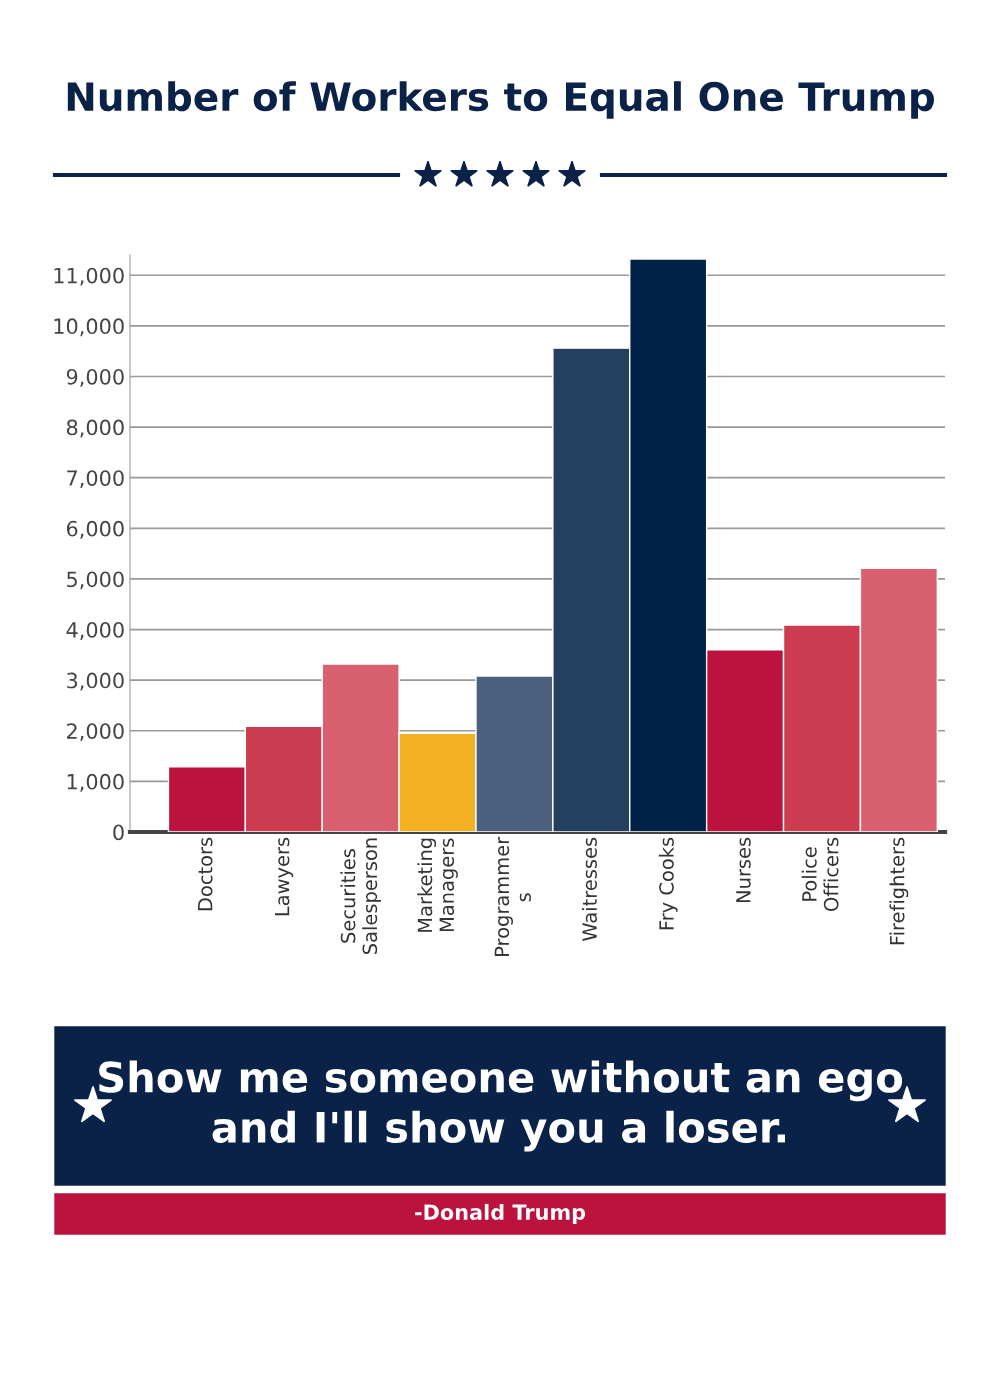 The image size is (1000, 1389). Describe the element at coordinates (500, 1214) in the screenshot. I see `text: -Donald Trump` at that location.